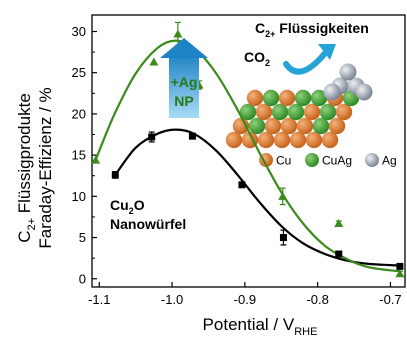 The image size is (407, 340). What do you see at coordinates (254, 57) in the screenshot?
I see `inset-co2-main: CO` at bounding box center [254, 57].